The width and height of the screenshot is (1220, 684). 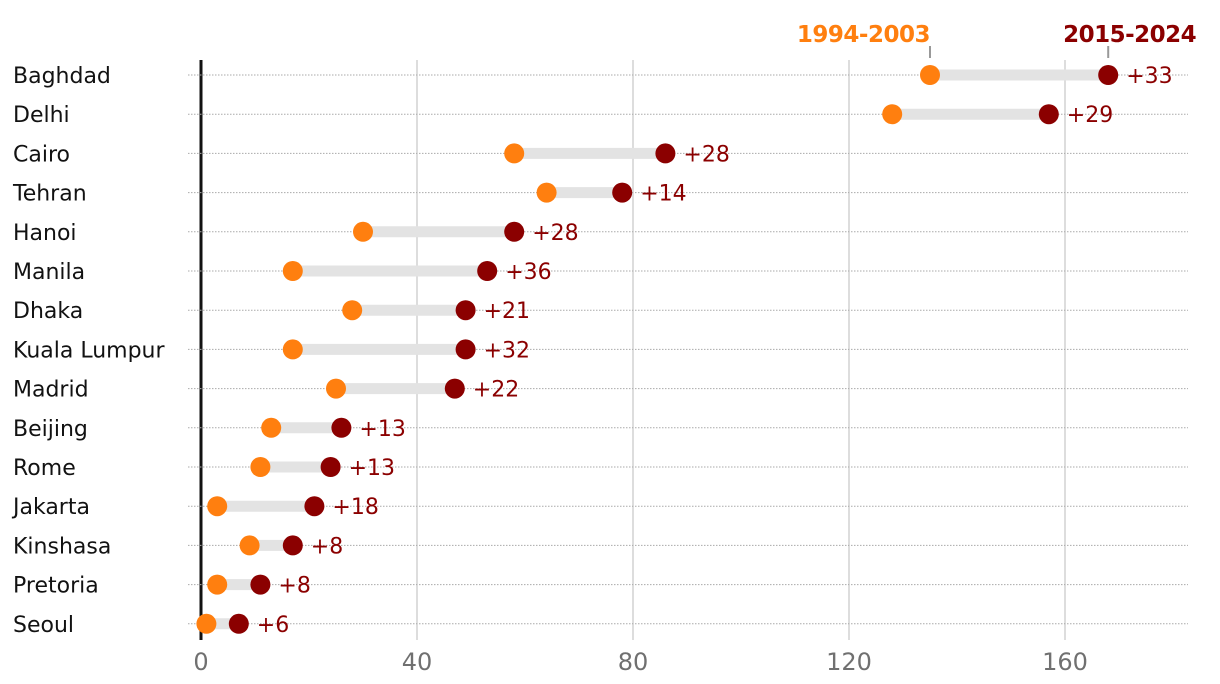 I want to click on city-label: Madrid, so click(x=51, y=390).